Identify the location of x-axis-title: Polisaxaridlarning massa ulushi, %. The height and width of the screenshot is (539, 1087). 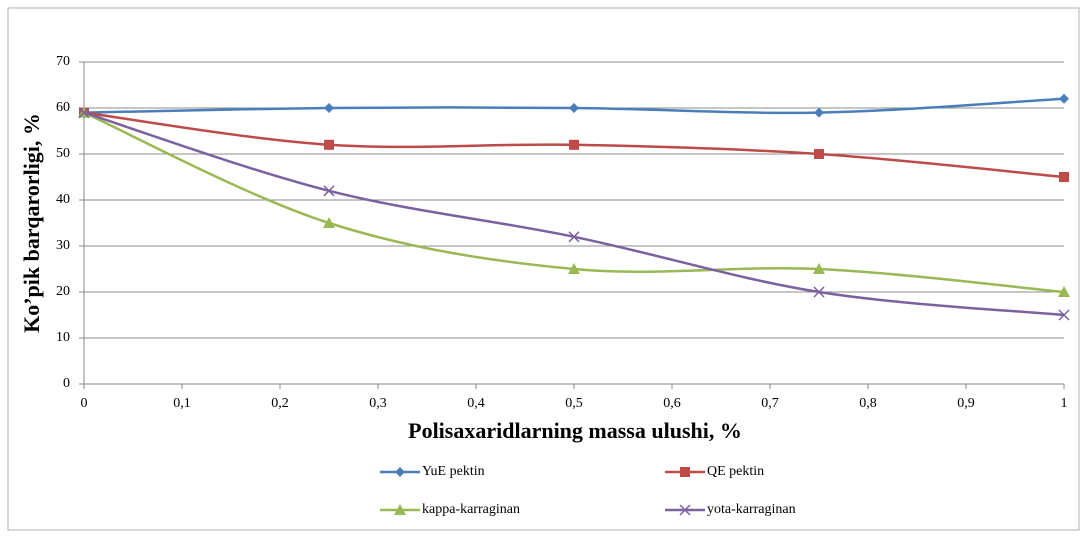
(575, 430).